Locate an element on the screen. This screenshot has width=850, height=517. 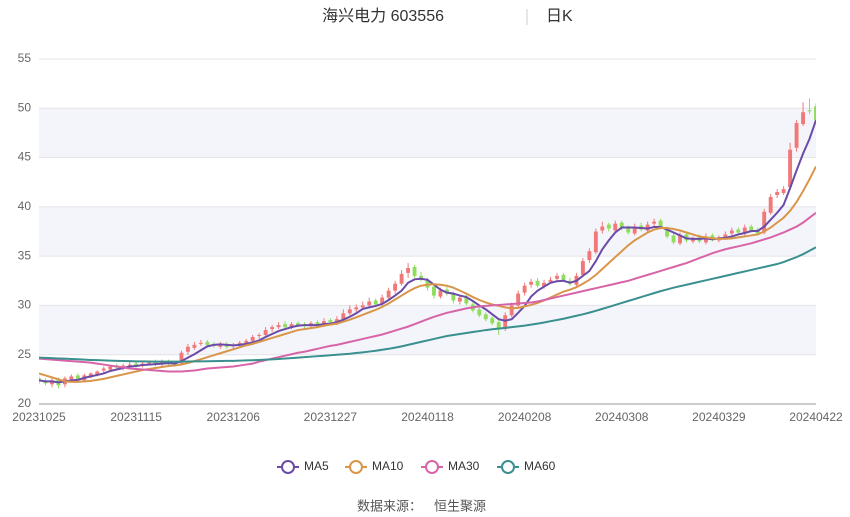
x-tick-label: 20240422 is located at coordinates (816, 417).